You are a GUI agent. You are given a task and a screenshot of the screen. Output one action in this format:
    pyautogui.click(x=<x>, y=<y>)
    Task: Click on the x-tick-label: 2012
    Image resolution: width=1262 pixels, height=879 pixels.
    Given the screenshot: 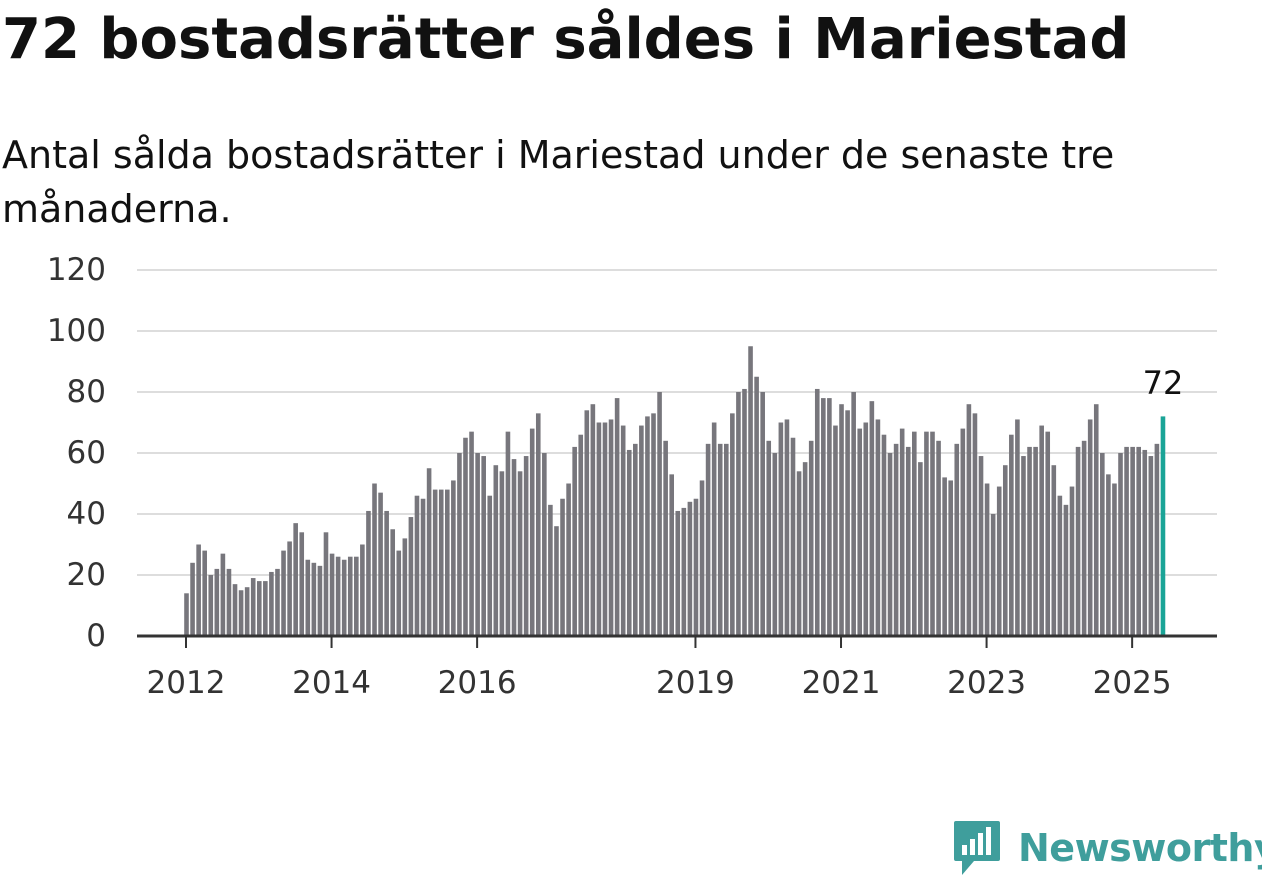 What is the action you would take?
    pyautogui.click(x=186, y=683)
    